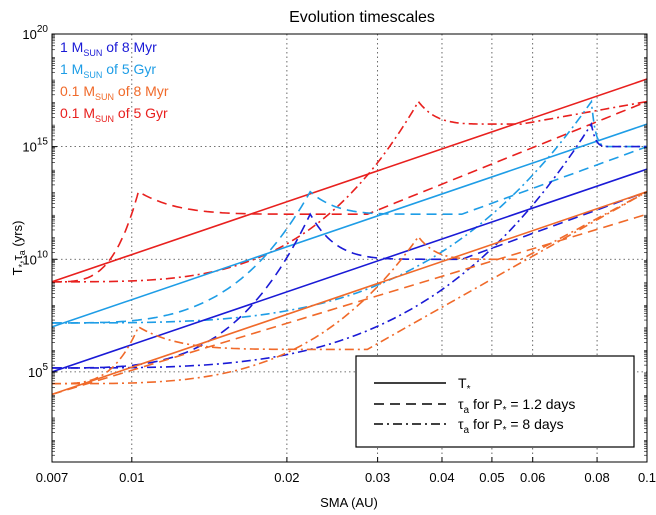 The height and width of the screenshot is (515, 656). What do you see at coordinates (491, 477) in the screenshot?
I see `x-tick-label: 0.05` at bounding box center [491, 477].